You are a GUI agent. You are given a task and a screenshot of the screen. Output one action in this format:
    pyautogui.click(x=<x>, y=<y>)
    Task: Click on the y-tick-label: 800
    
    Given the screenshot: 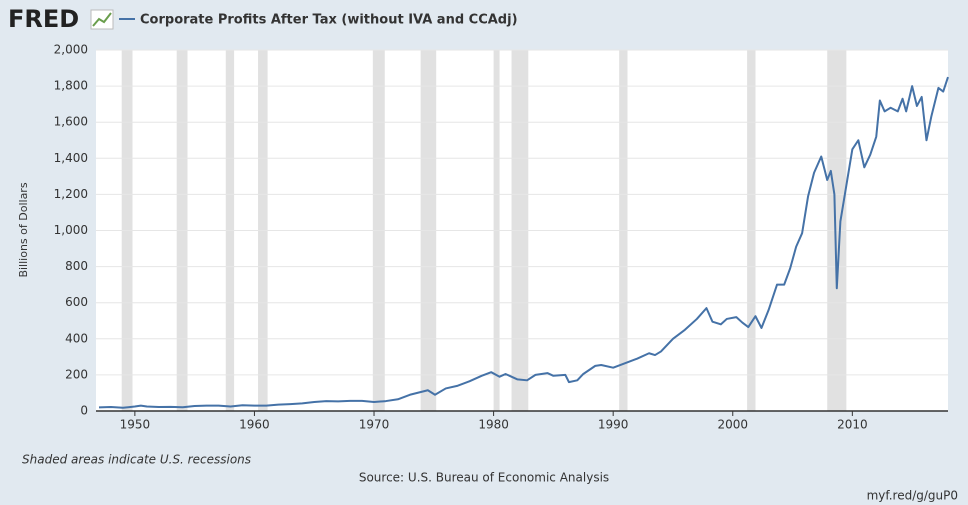 What is the action you would take?
    pyautogui.click(x=76, y=266)
    